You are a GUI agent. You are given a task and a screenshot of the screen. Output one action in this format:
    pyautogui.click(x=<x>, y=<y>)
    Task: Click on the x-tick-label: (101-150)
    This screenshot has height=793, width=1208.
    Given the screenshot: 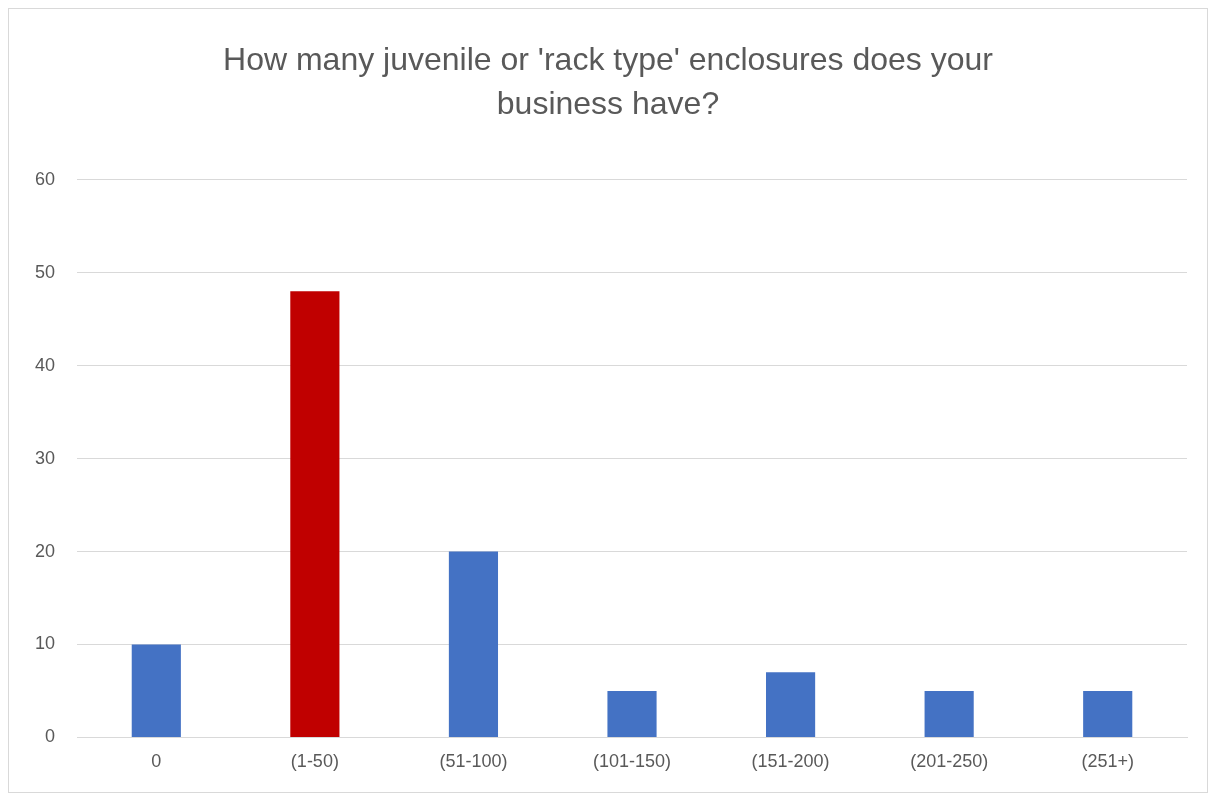 What is the action you would take?
    pyautogui.click(x=632, y=761)
    